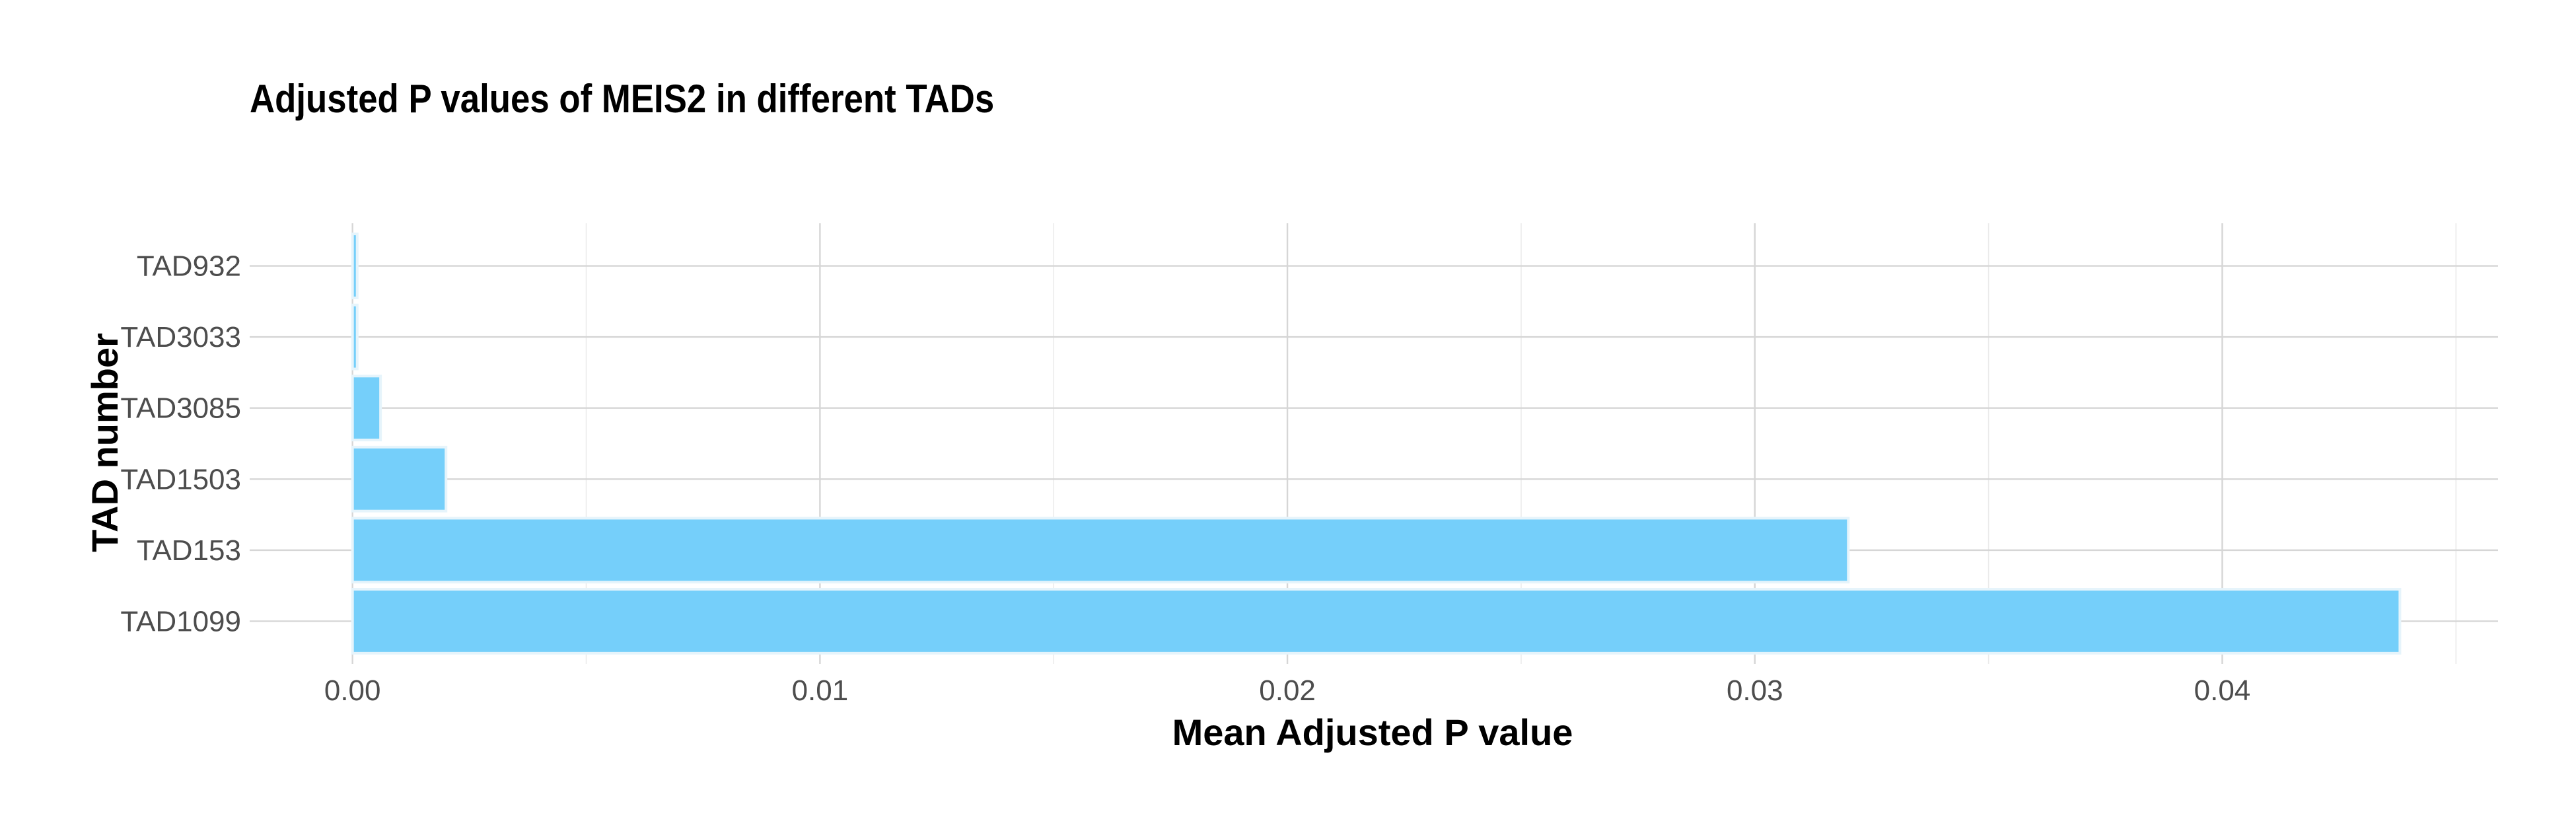 This screenshot has height=831, width=2576. What do you see at coordinates (821, 691) in the screenshot?
I see `x-tick-label: 0.01` at bounding box center [821, 691].